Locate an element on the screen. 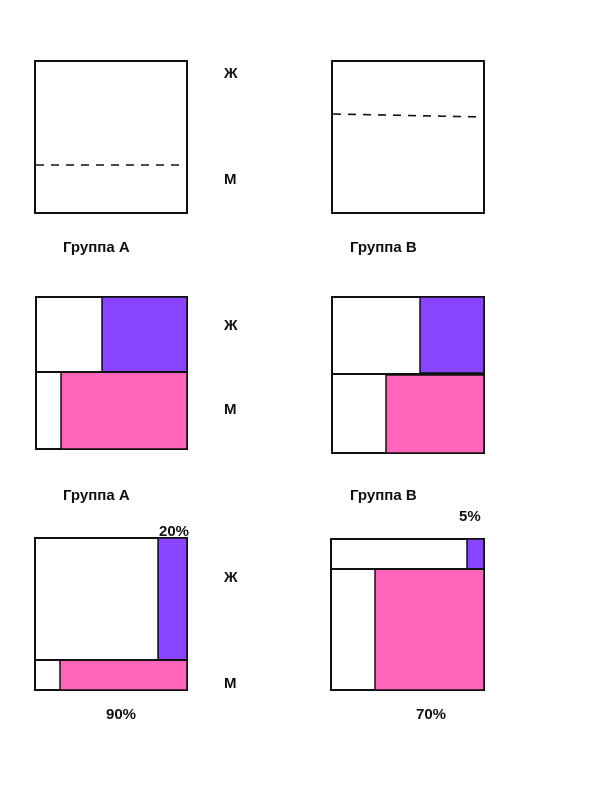 Image resolution: width=600 pixels, height=800 pixels. row3-a-men-pct: 90% is located at coordinates (121, 714).